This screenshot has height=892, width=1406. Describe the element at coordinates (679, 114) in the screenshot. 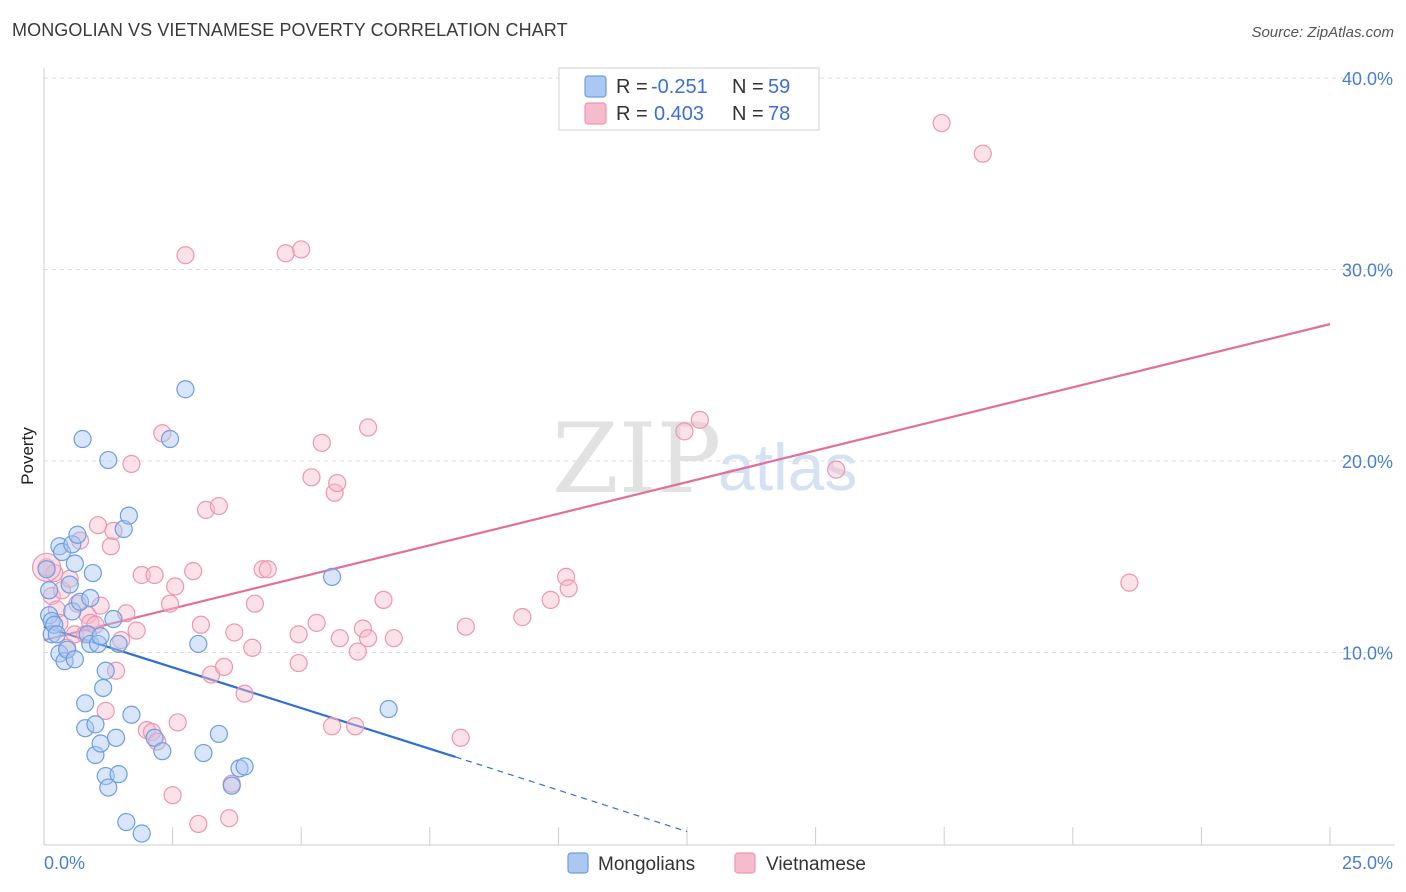

I see `legend-r-value-vietnamese: 0.403` at that location.